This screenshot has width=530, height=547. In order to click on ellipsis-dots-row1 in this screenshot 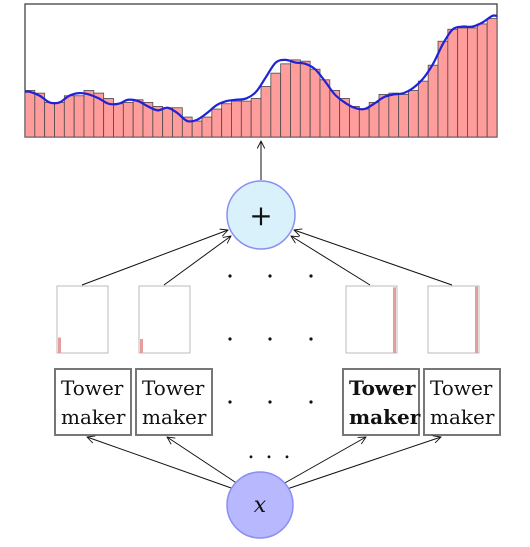, I will do `click(270, 276)`.